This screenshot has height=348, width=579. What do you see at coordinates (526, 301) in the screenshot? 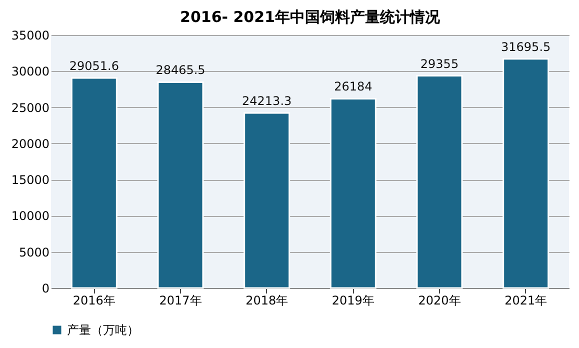
I see `x-tick-label: 2021年` at bounding box center [526, 301].